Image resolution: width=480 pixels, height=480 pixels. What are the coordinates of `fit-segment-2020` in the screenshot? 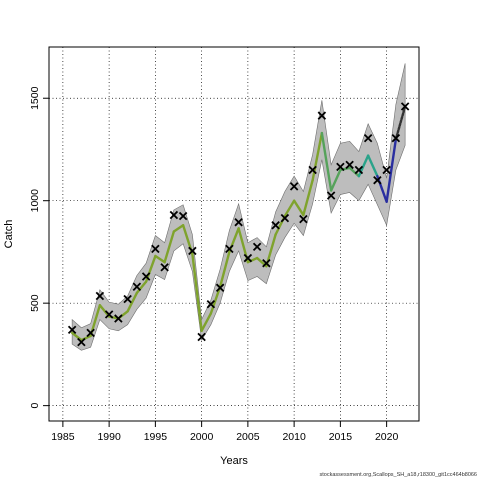 It's located at (391, 170).